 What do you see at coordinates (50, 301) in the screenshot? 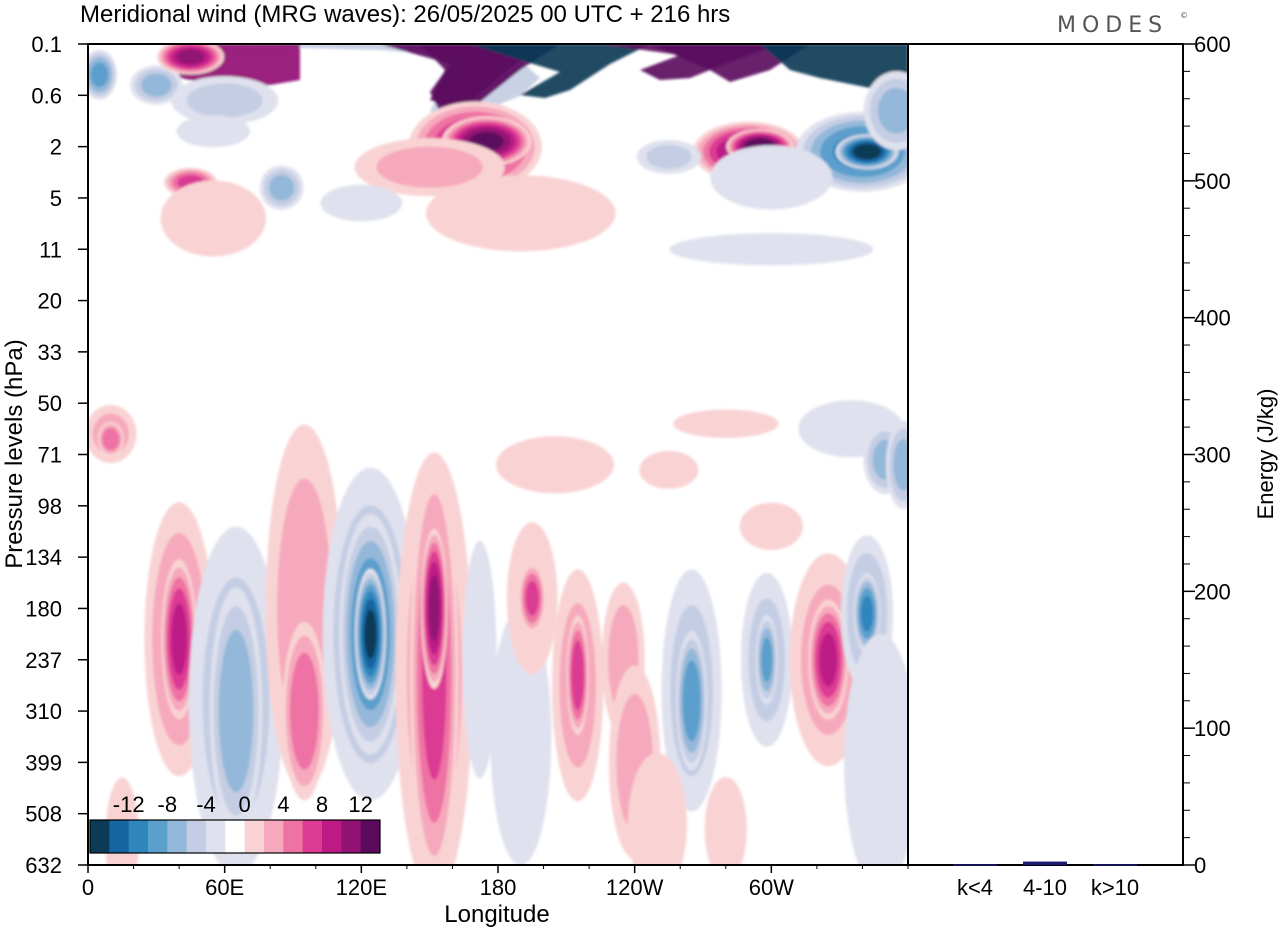
I see `y-tick-label: 20` at bounding box center [50, 301].